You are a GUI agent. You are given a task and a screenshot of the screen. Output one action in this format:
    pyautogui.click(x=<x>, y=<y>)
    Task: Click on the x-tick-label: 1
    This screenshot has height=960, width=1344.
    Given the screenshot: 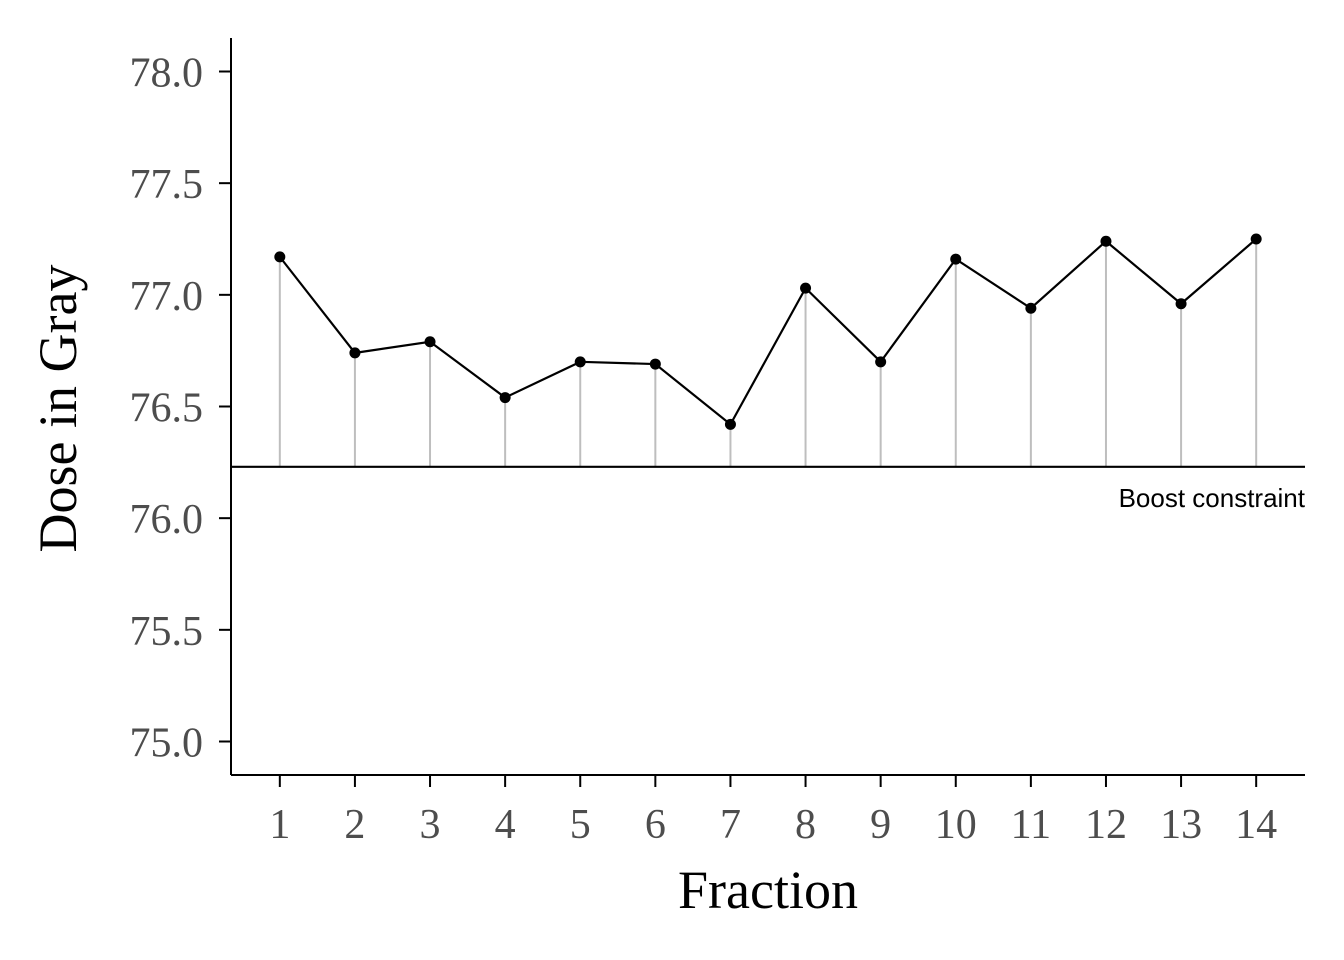 What is the action you would take?
    pyautogui.click(x=279, y=825)
    